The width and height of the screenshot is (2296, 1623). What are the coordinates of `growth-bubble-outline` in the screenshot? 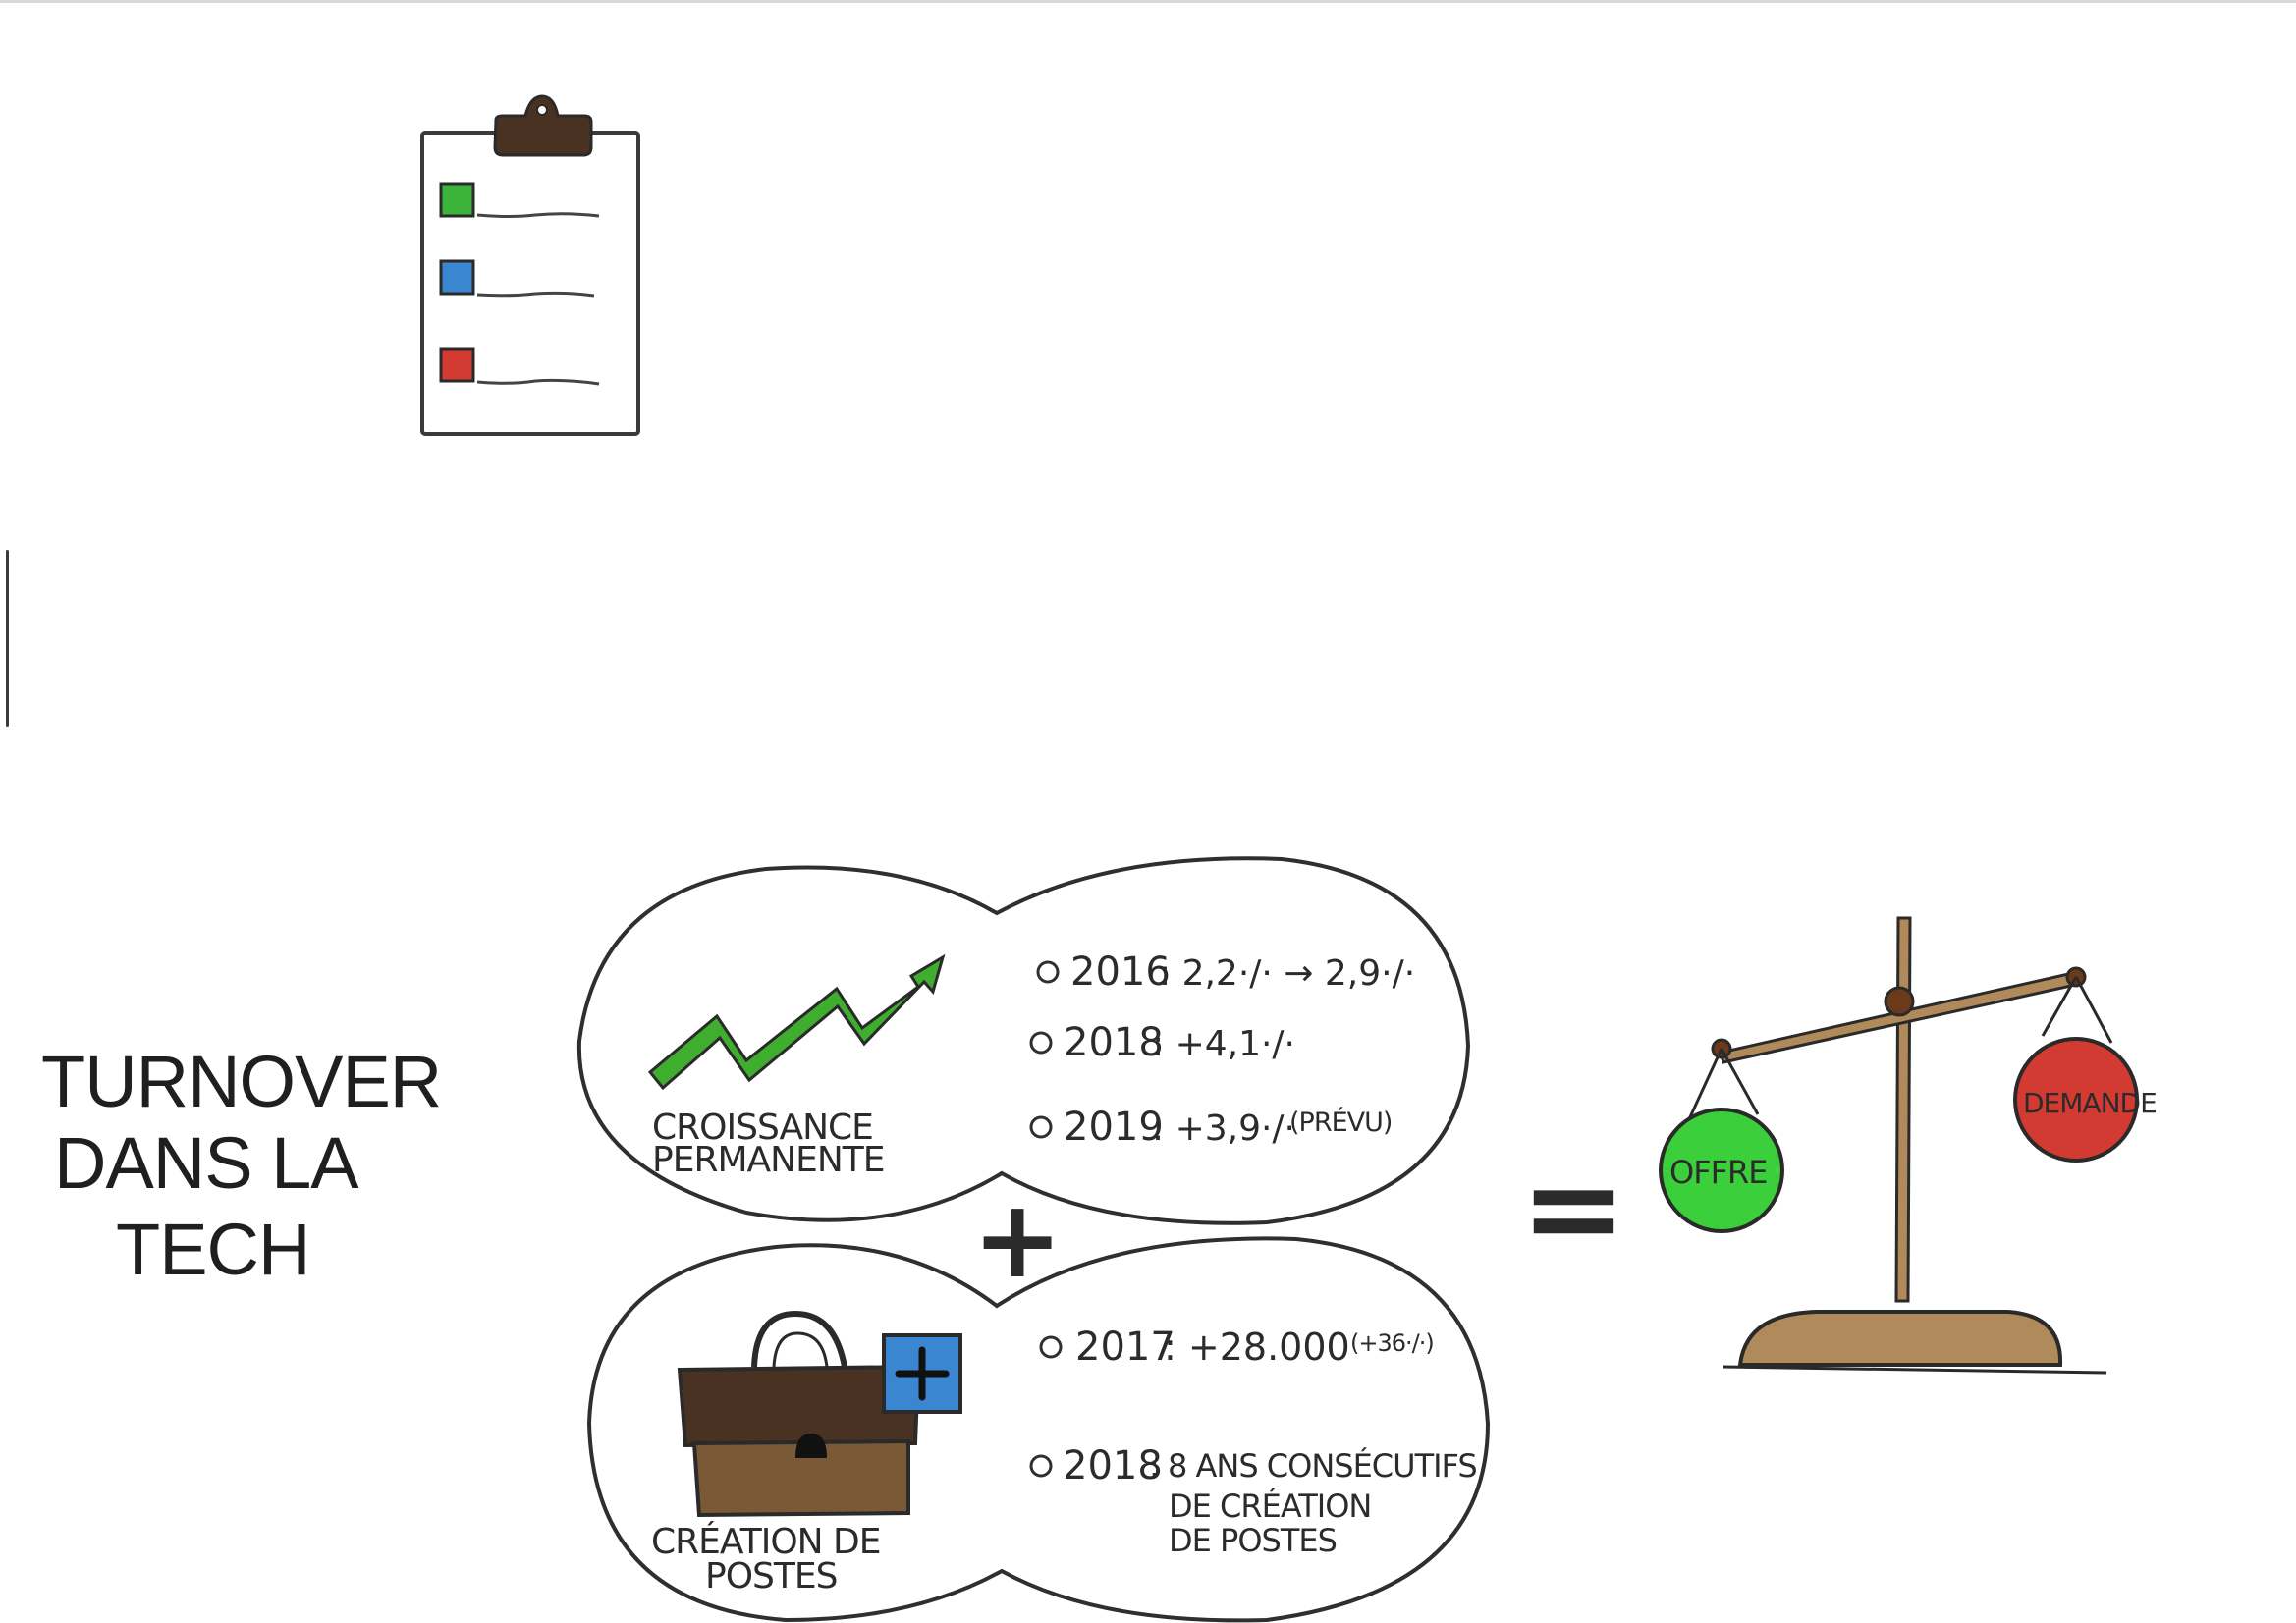 It's located at (1023, 1040).